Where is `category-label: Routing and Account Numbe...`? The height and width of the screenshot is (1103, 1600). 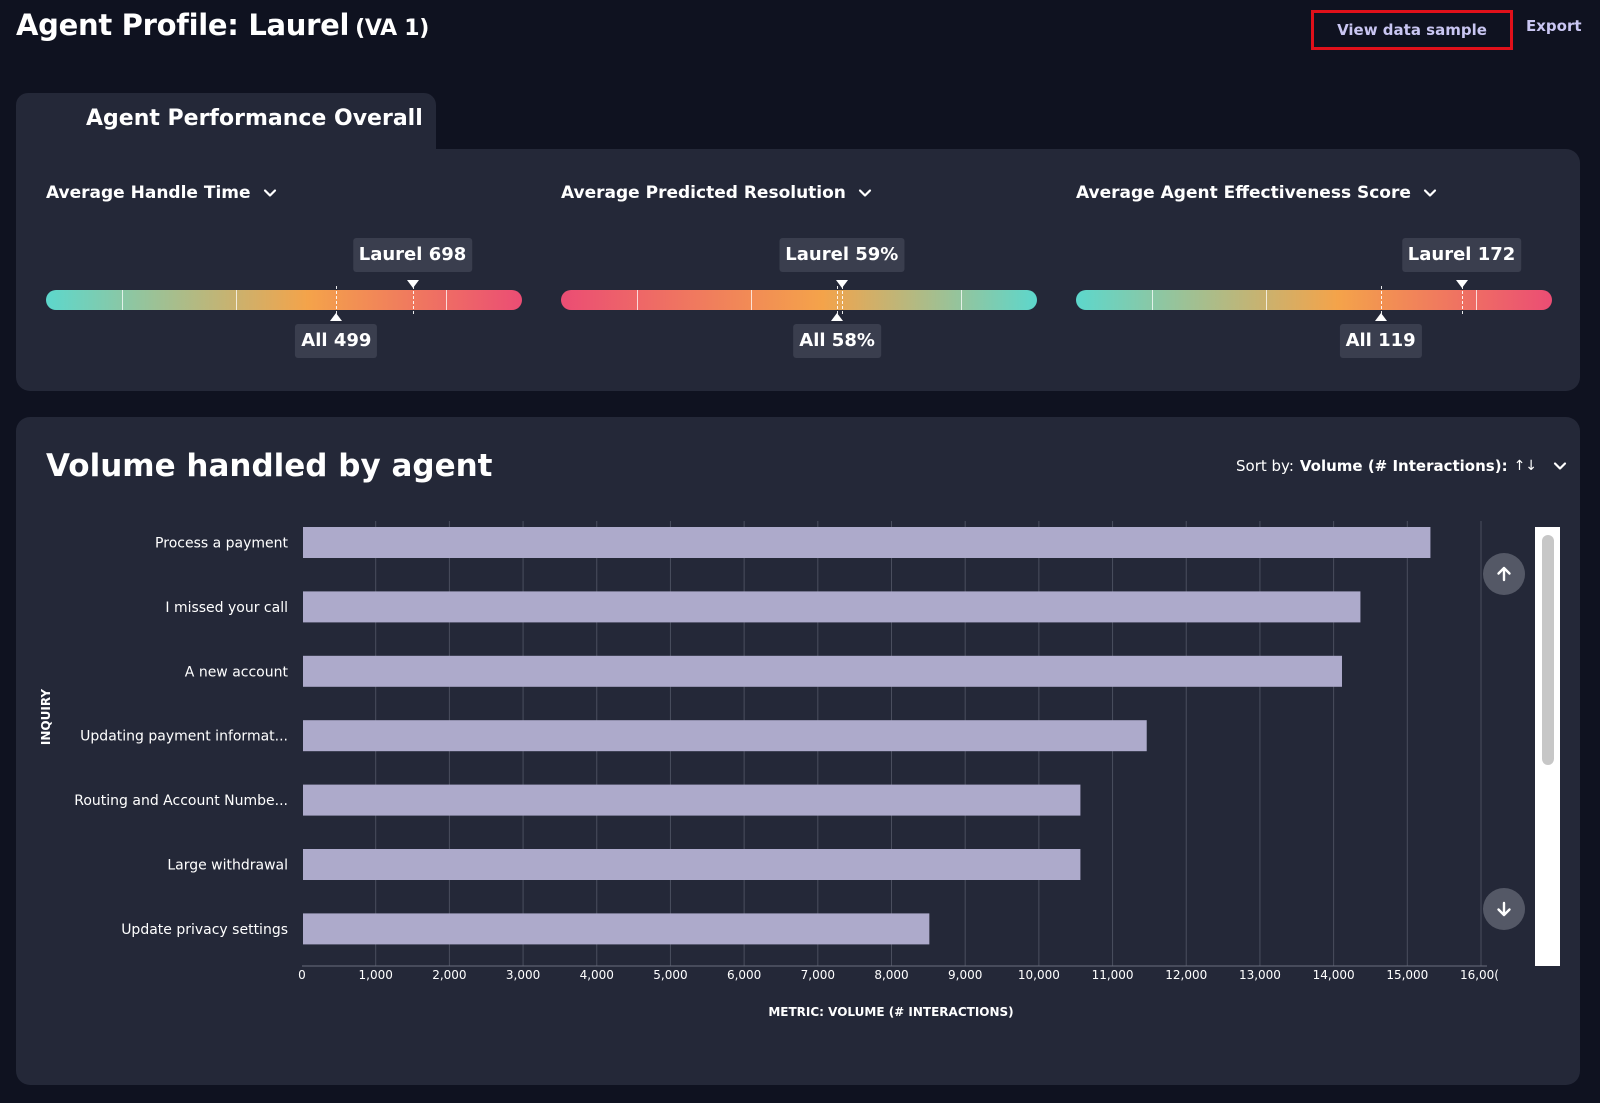
category-label: Routing and Account Numbe... is located at coordinates (181, 801).